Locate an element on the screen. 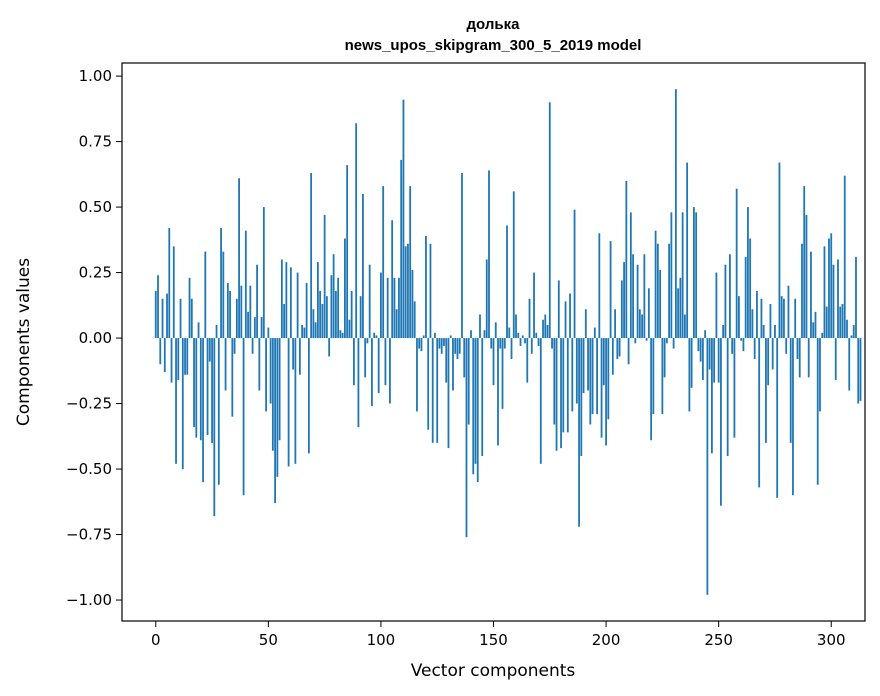 This screenshot has width=880, height=696. x-tick-label: 150 is located at coordinates (493, 640).